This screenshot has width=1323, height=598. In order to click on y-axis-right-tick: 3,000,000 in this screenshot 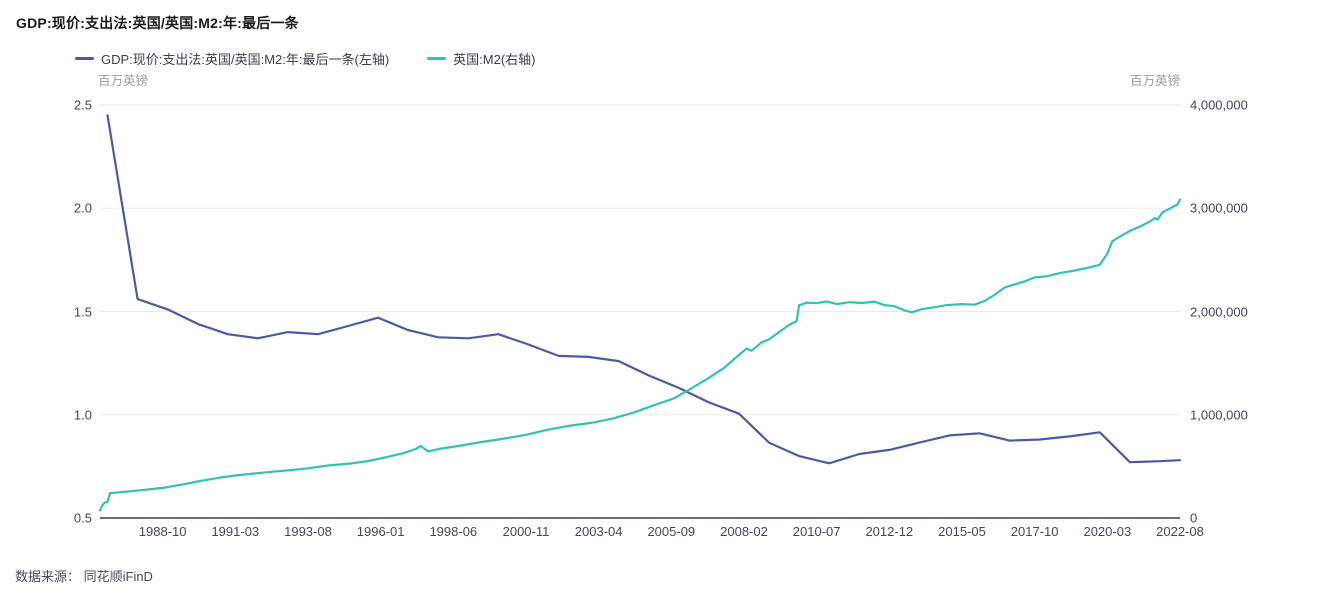, I will do `click(1219, 208)`.